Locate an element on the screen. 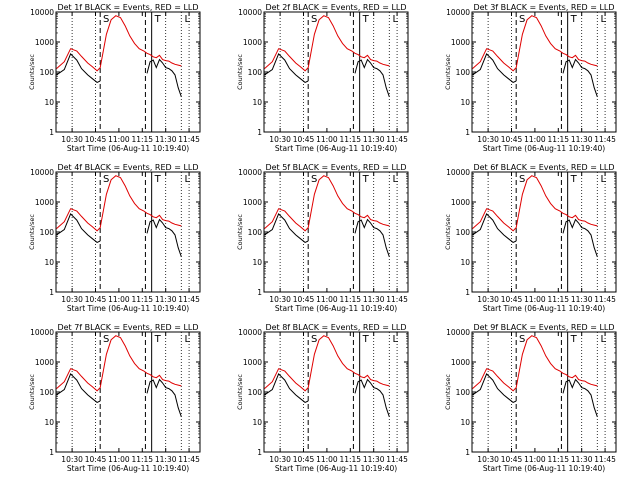 This screenshot has width=640, height=480. panel-title: Det 1f BLACK = Events, RED = LLD is located at coordinates (127, 7).